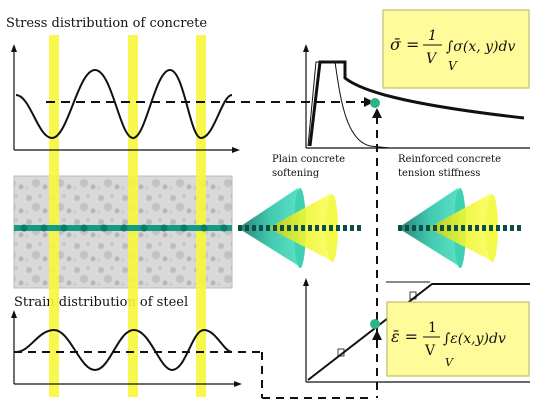 This screenshot has height=401, width=534. I want to click on strain-wave, so click(124, 350).